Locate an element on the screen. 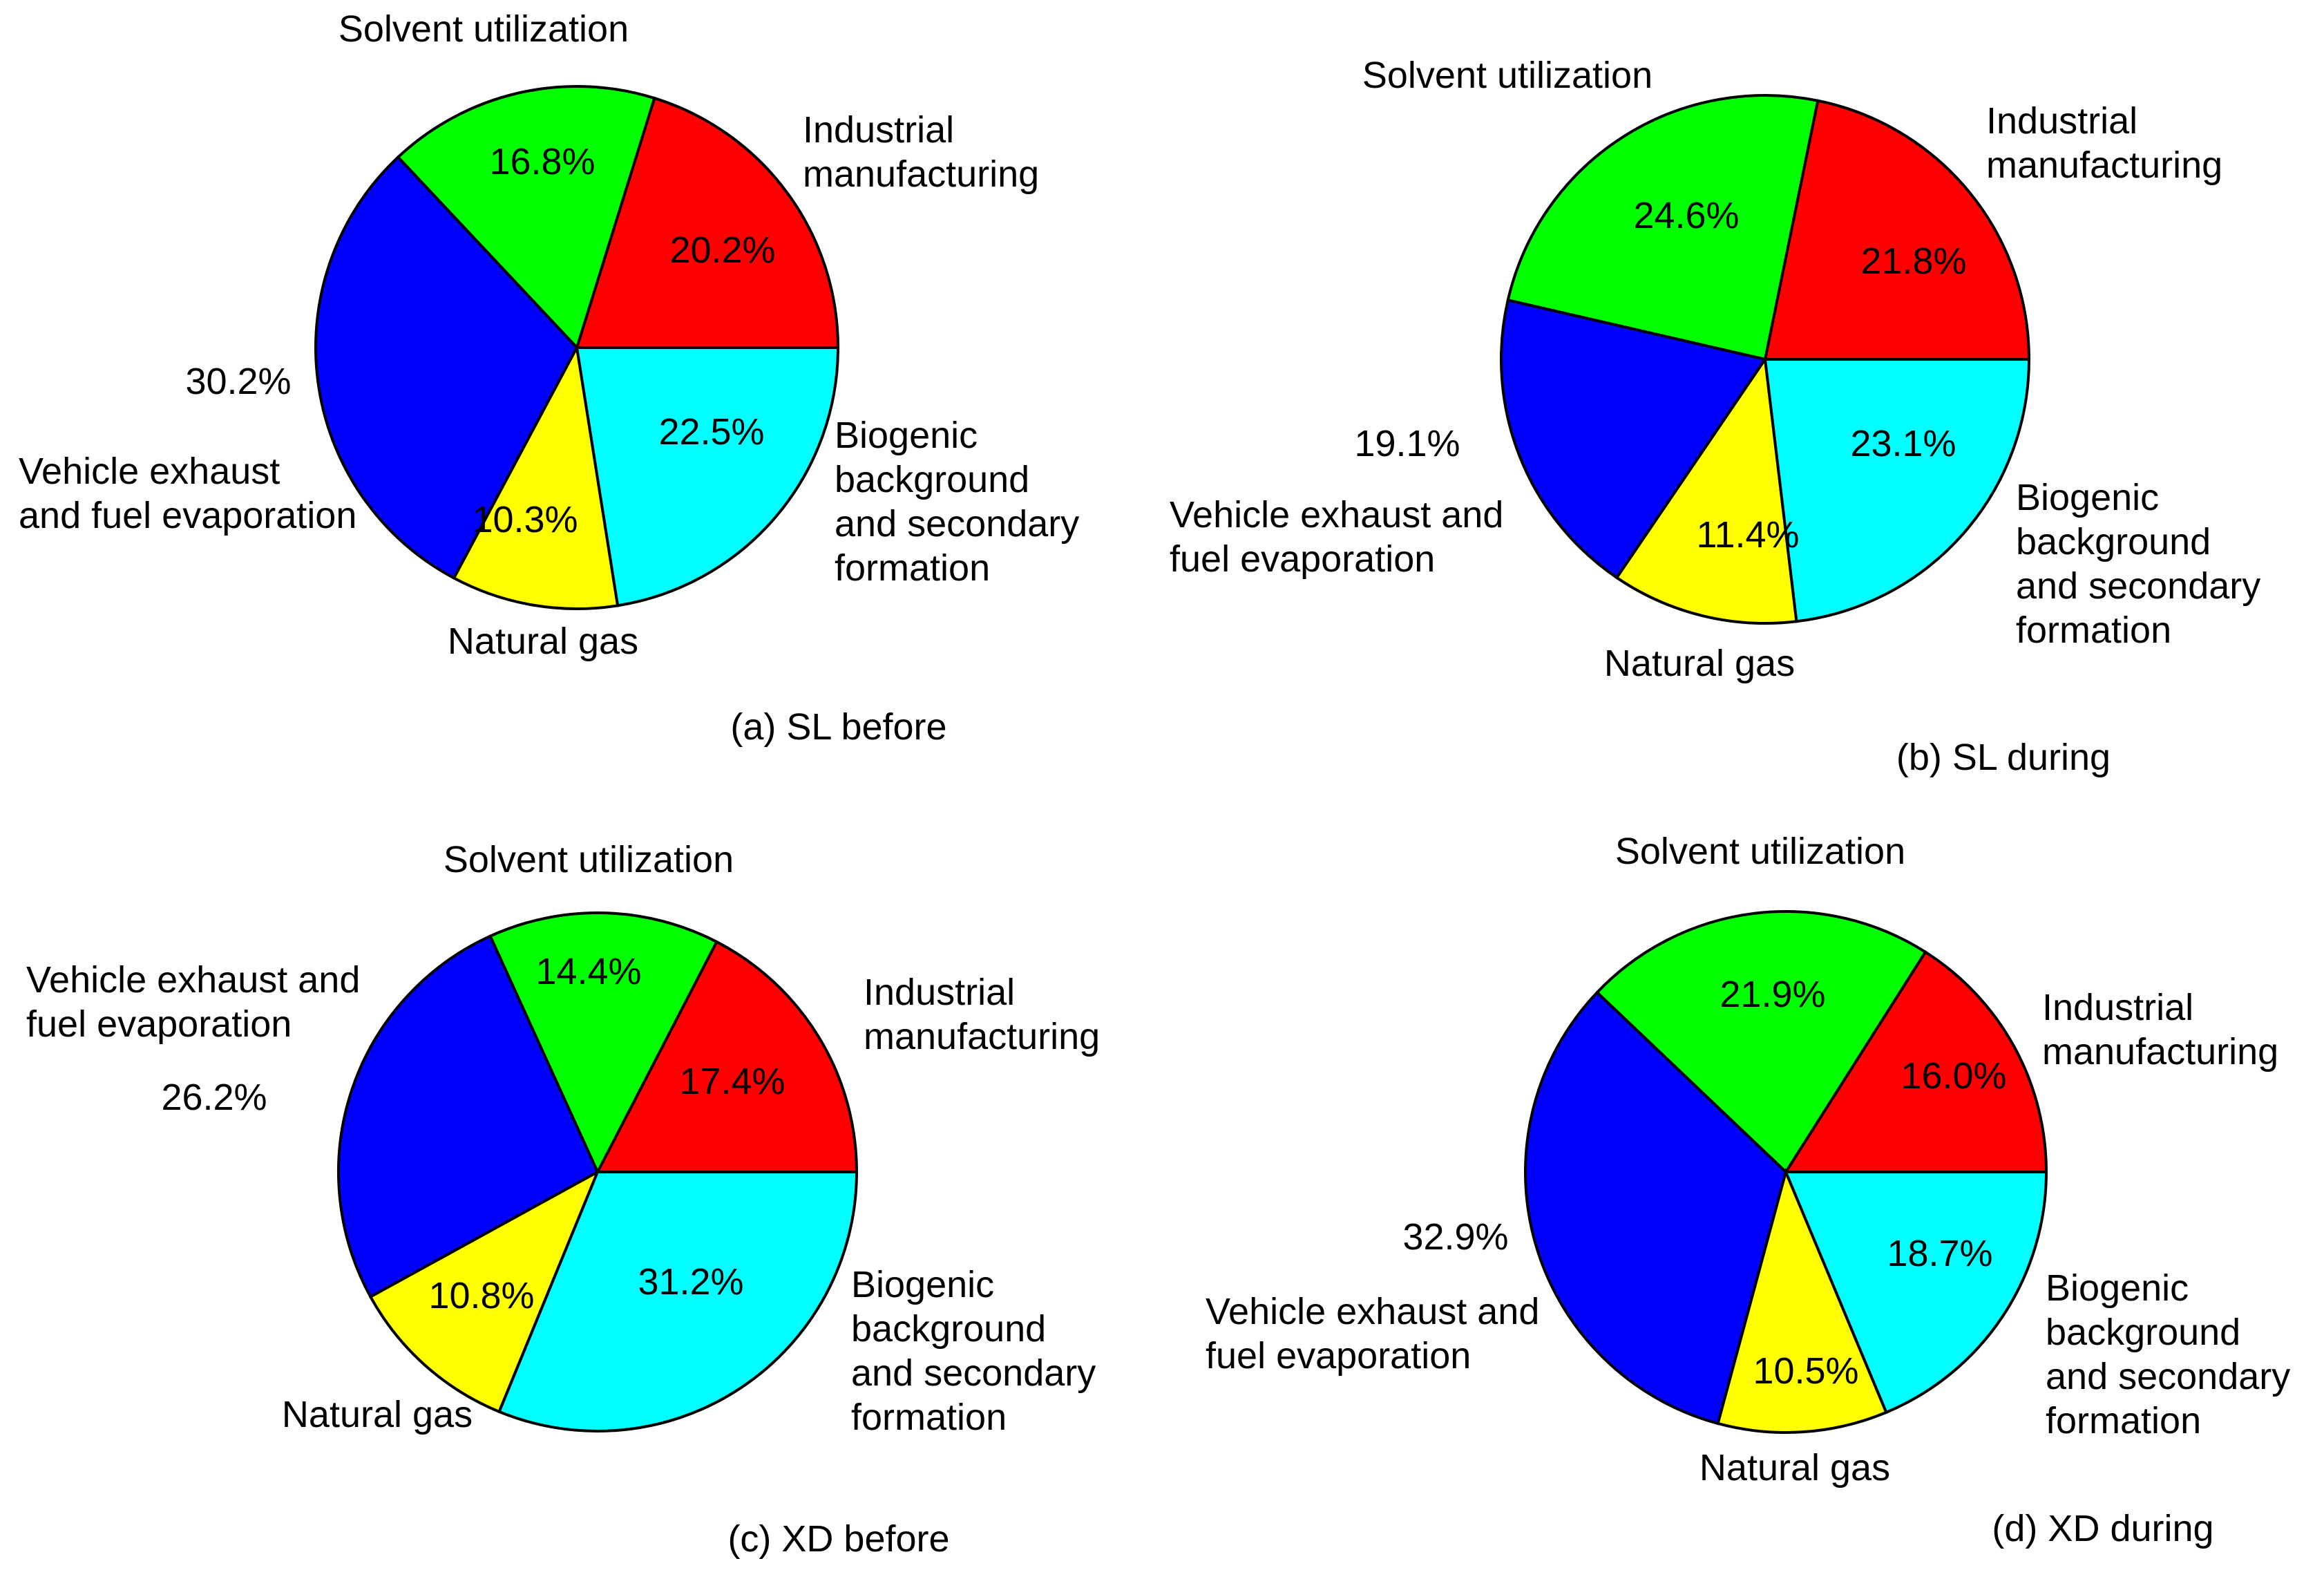 This screenshot has height=1579, width=2324. value-label-vehicle: 30.2% is located at coordinates (238, 381).